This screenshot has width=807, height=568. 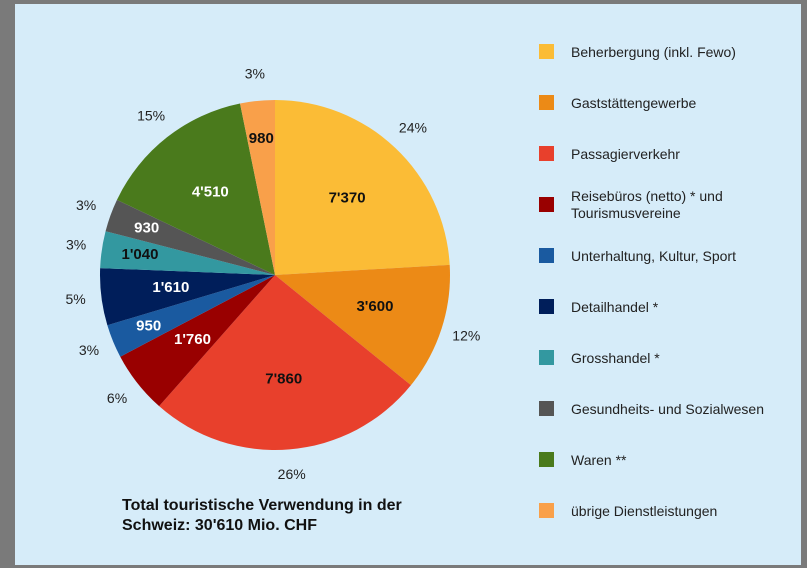 What do you see at coordinates (146, 227) in the screenshot?
I see `slice-value-label: 930` at bounding box center [146, 227].